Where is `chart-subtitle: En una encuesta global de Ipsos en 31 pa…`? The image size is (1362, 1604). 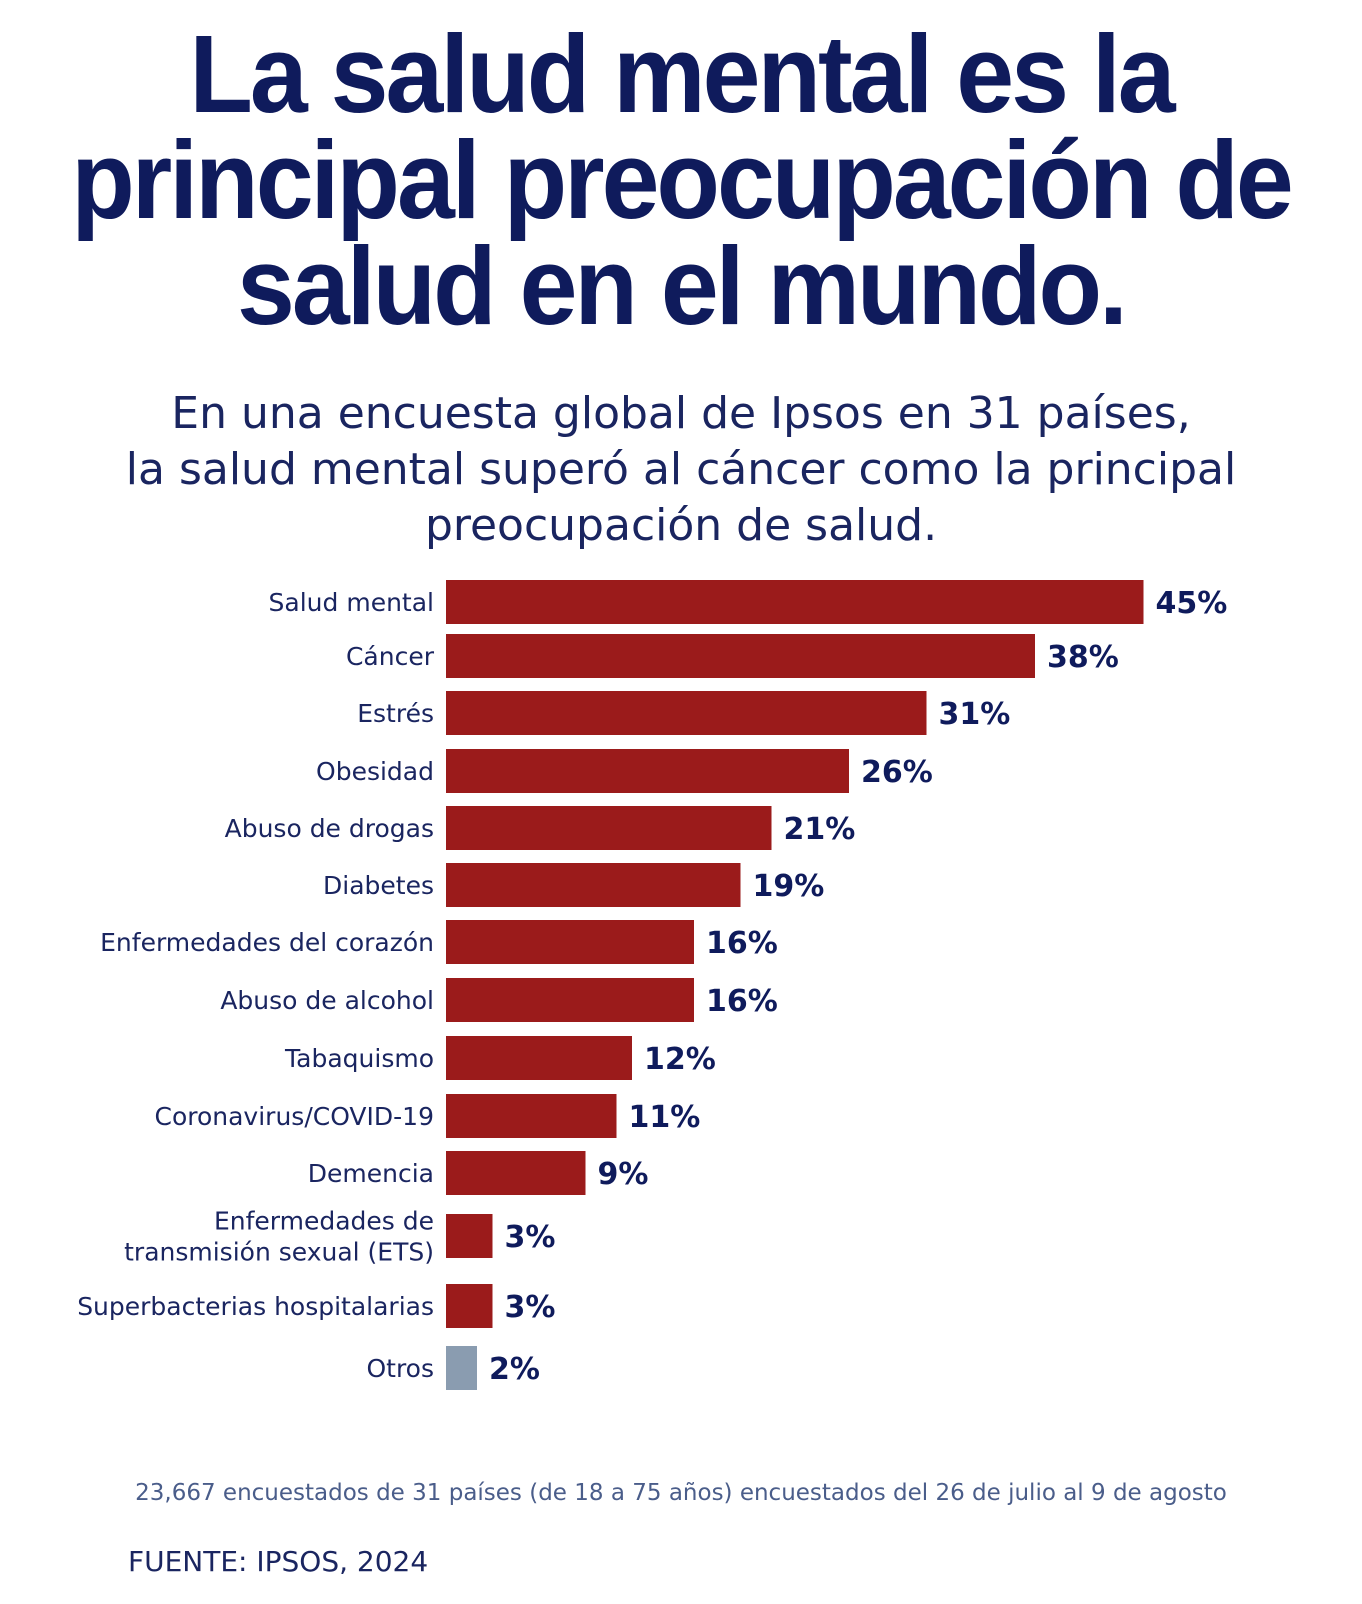 chart-subtitle: En una encuesta global de Ipsos en 31 pa… is located at coordinates (681, 470).